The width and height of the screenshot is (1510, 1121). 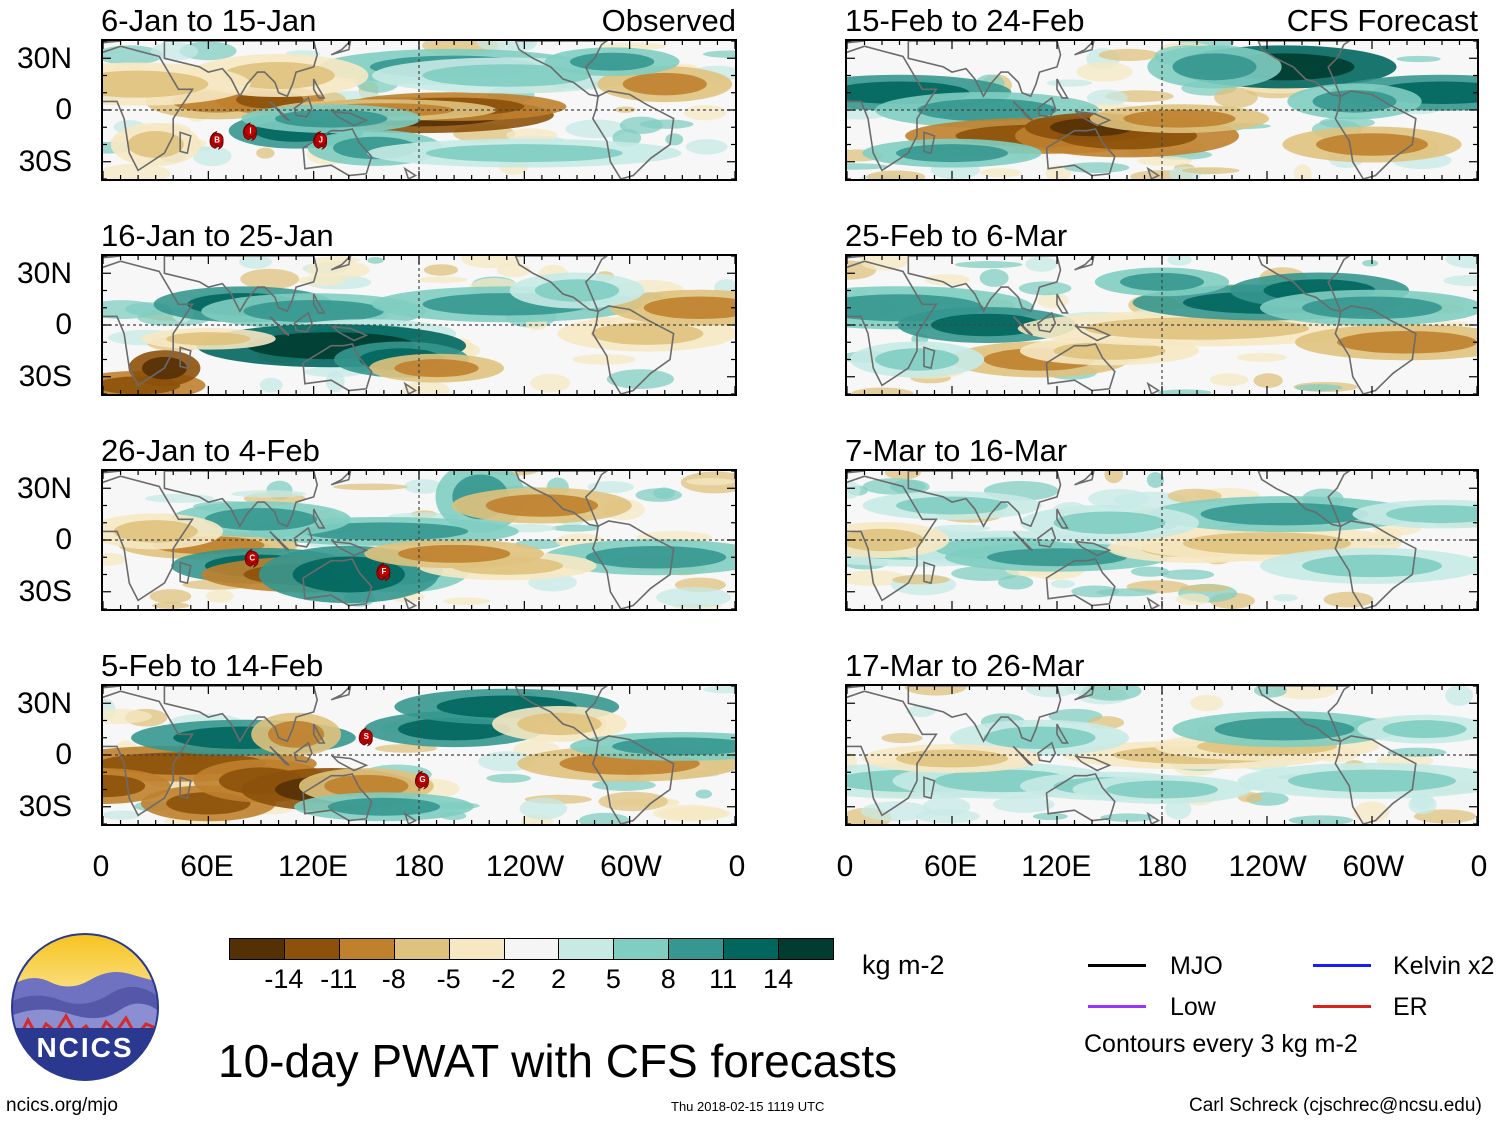 What do you see at coordinates (558, 1061) in the screenshot?
I see `figure-title: 10-day PWAT with CFS forecasts` at bounding box center [558, 1061].